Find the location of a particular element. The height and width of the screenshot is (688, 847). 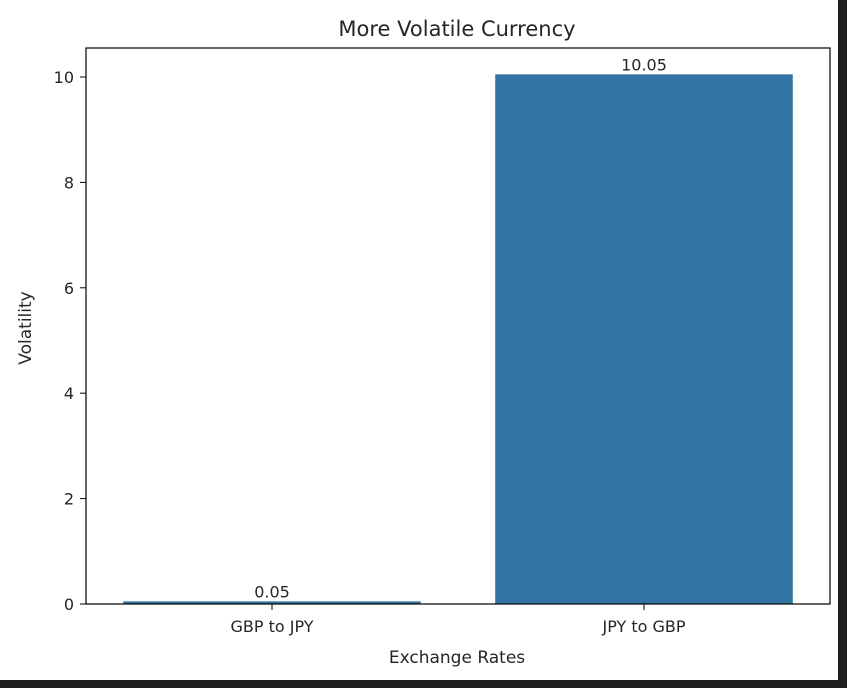

y-tick-label-3: 6 is located at coordinates (69, 288).